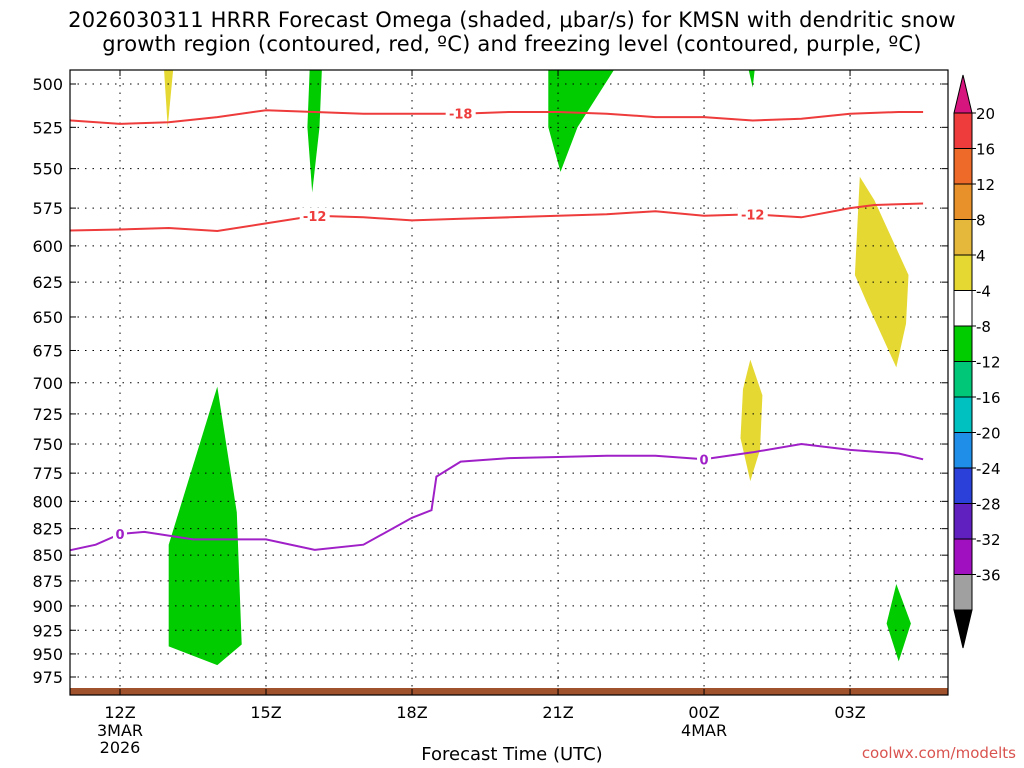 This screenshot has width=1024, height=768. What do you see at coordinates (47, 581) in the screenshot?
I see `y-tick-label-875: 875` at bounding box center [47, 581].